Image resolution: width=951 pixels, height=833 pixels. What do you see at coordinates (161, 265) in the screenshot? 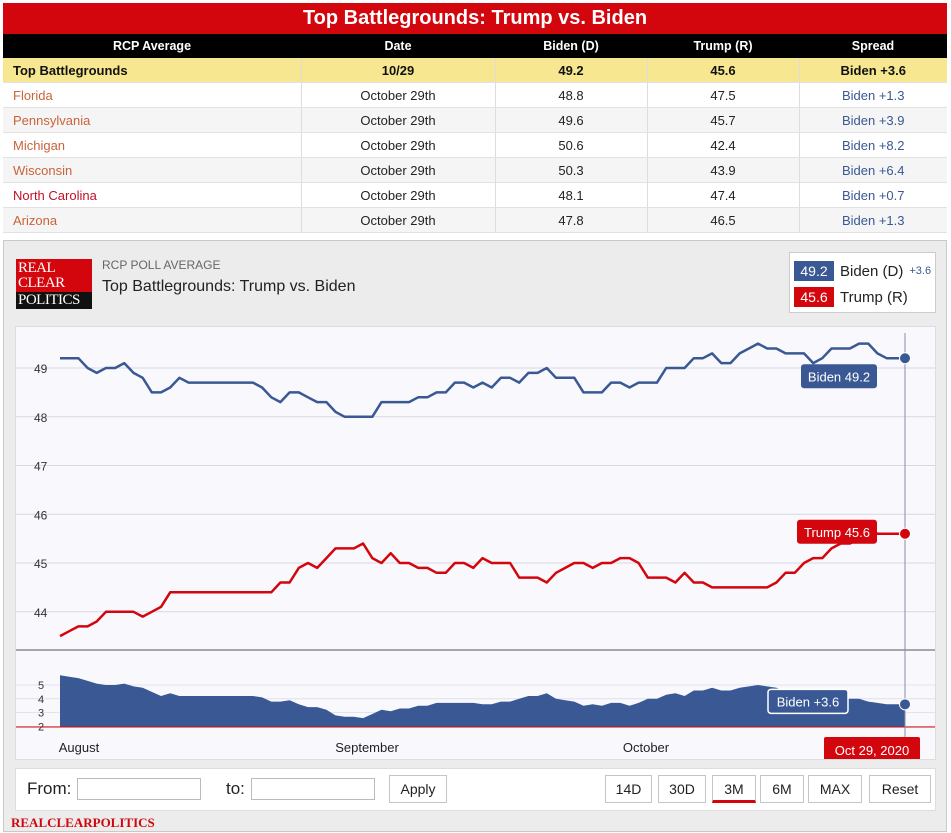
I see `chart-subtitle: RCP POLL AVERAGE` at bounding box center [161, 265].